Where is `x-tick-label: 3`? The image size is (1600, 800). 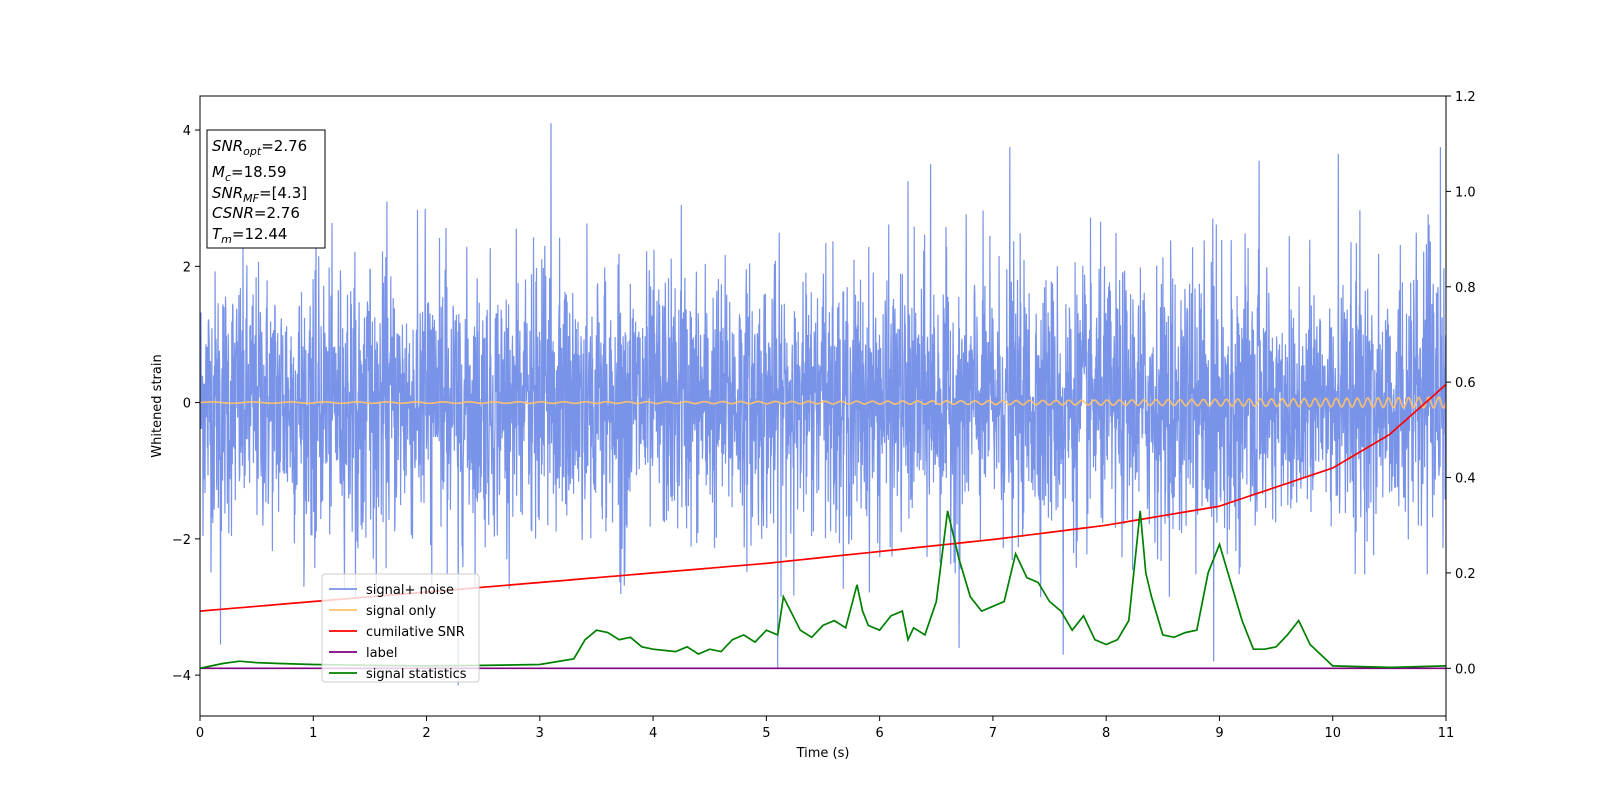
x-tick-label: 3 is located at coordinates (540, 733).